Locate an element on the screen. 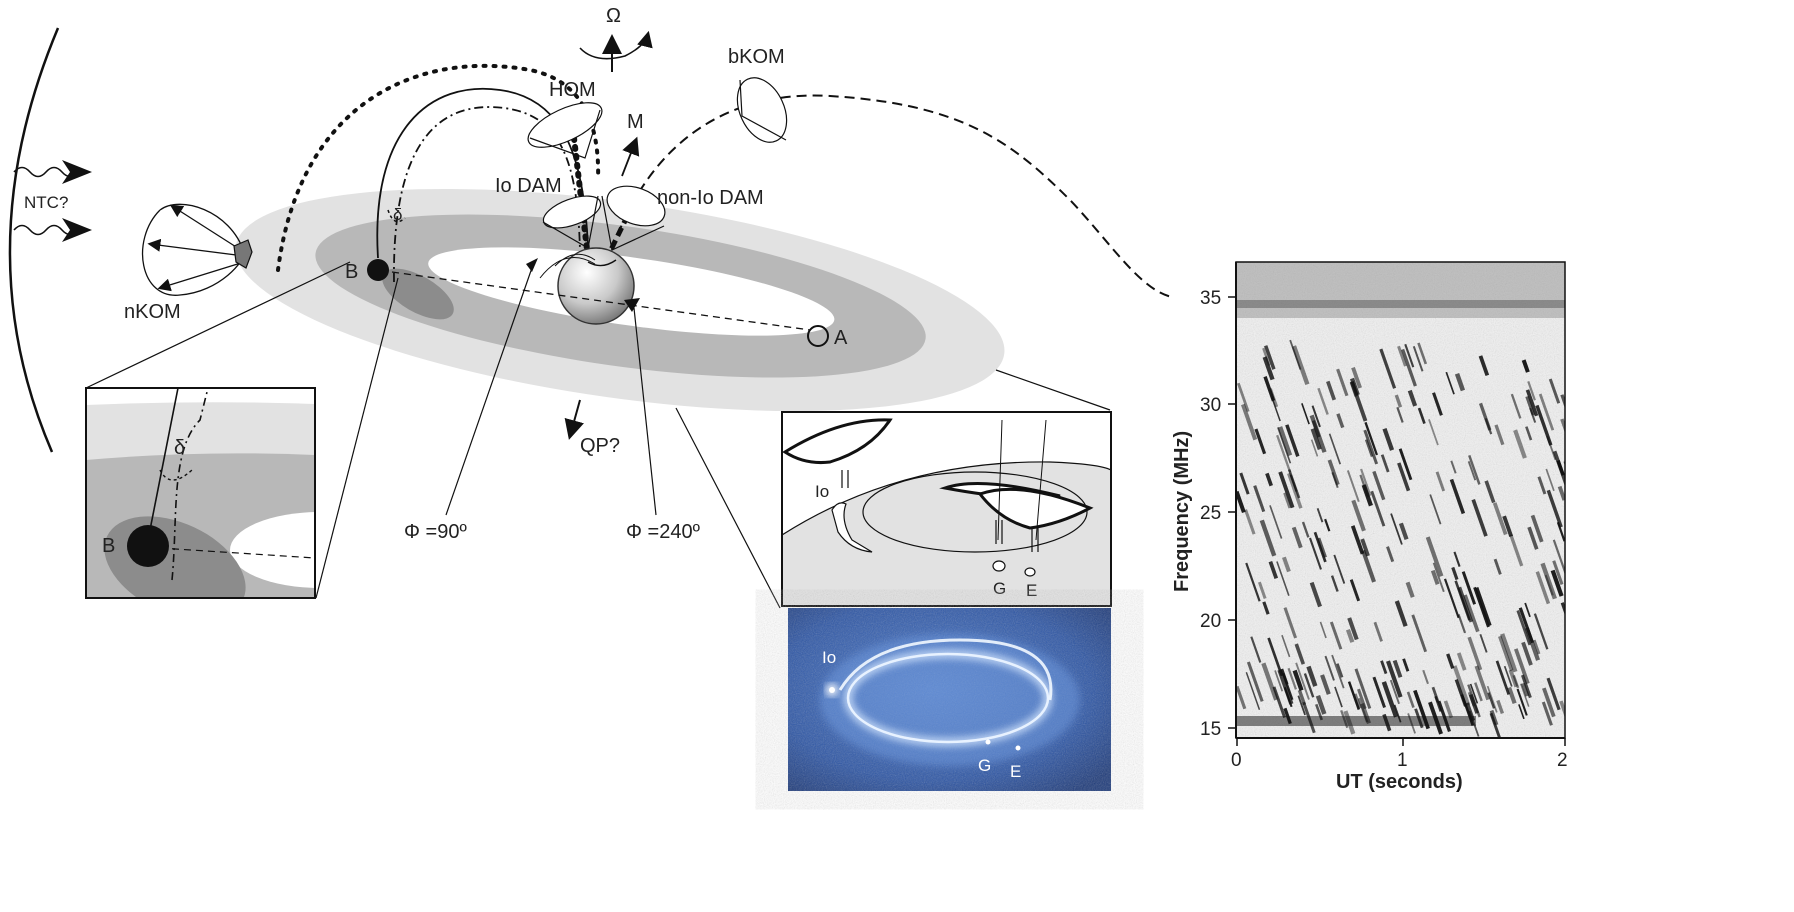 Image resolution: width=1794 pixels, height=912 pixels. label-b: B is located at coordinates (351, 272).